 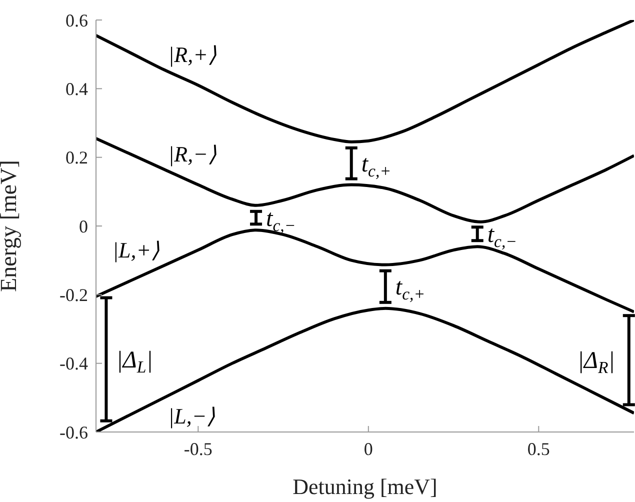 I want to click on y-tick-label: 0.6, so click(x=77, y=20).